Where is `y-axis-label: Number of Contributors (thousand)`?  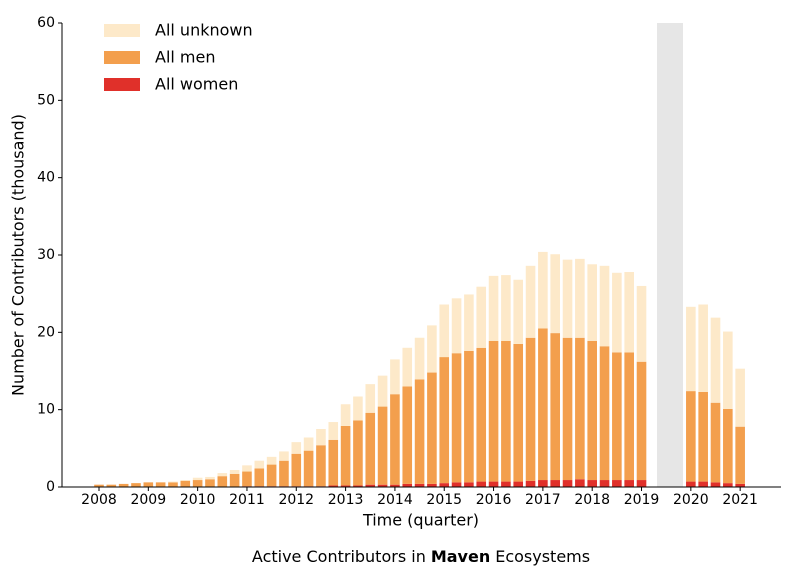 y-axis-label: Number of Contributors (thousand) is located at coordinates (18, 255).